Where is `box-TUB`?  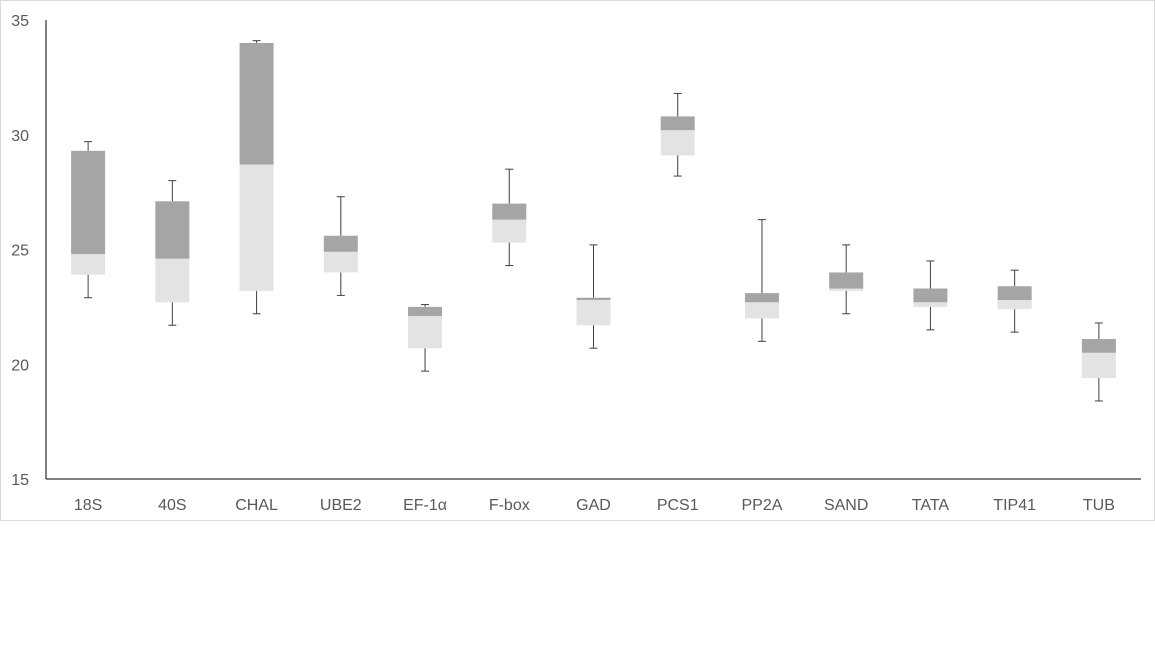 box-TUB is located at coordinates (1098, 362).